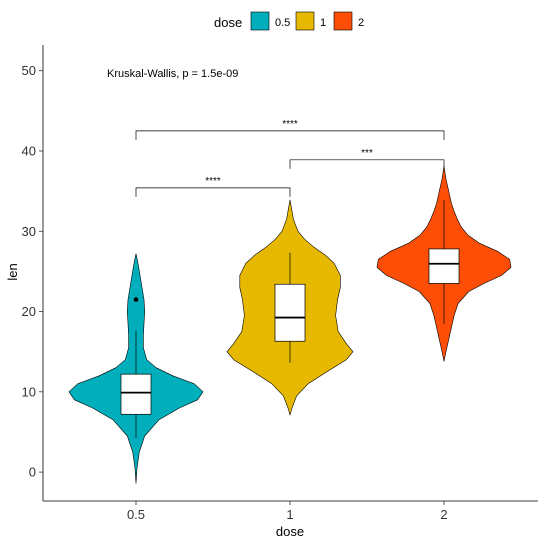 This screenshot has width=545, height=545. Describe the element at coordinates (361, 23) in the screenshot. I see `legend-label: 2` at that location.